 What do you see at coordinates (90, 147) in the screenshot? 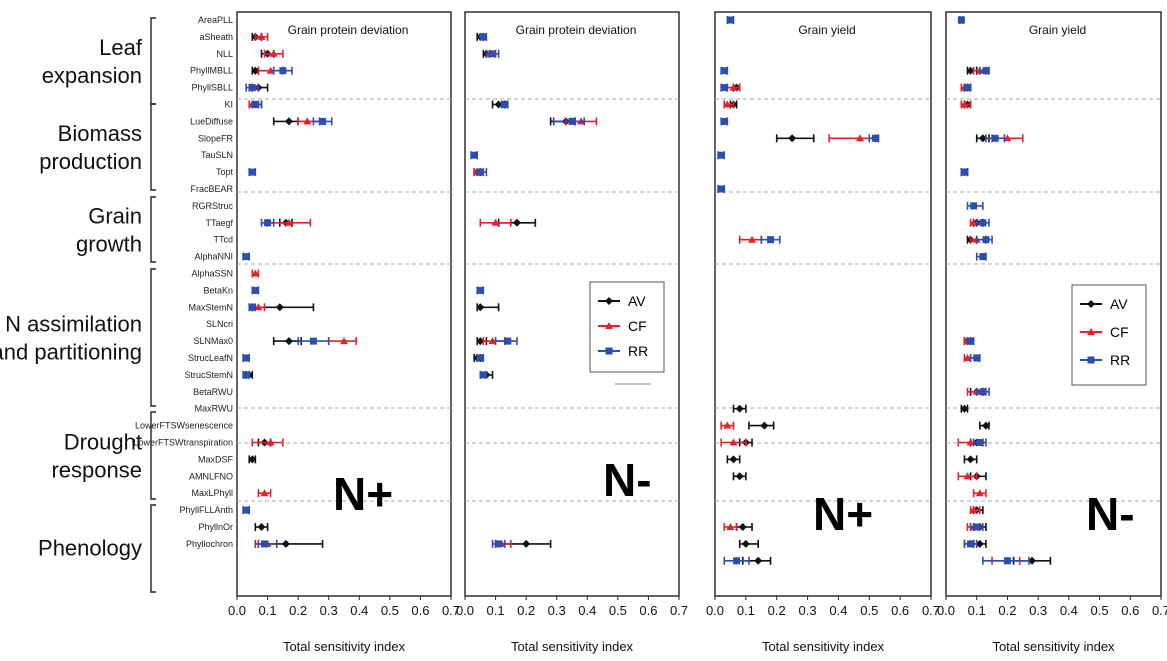
I see `group-label: Biomass production` at bounding box center [90, 147].